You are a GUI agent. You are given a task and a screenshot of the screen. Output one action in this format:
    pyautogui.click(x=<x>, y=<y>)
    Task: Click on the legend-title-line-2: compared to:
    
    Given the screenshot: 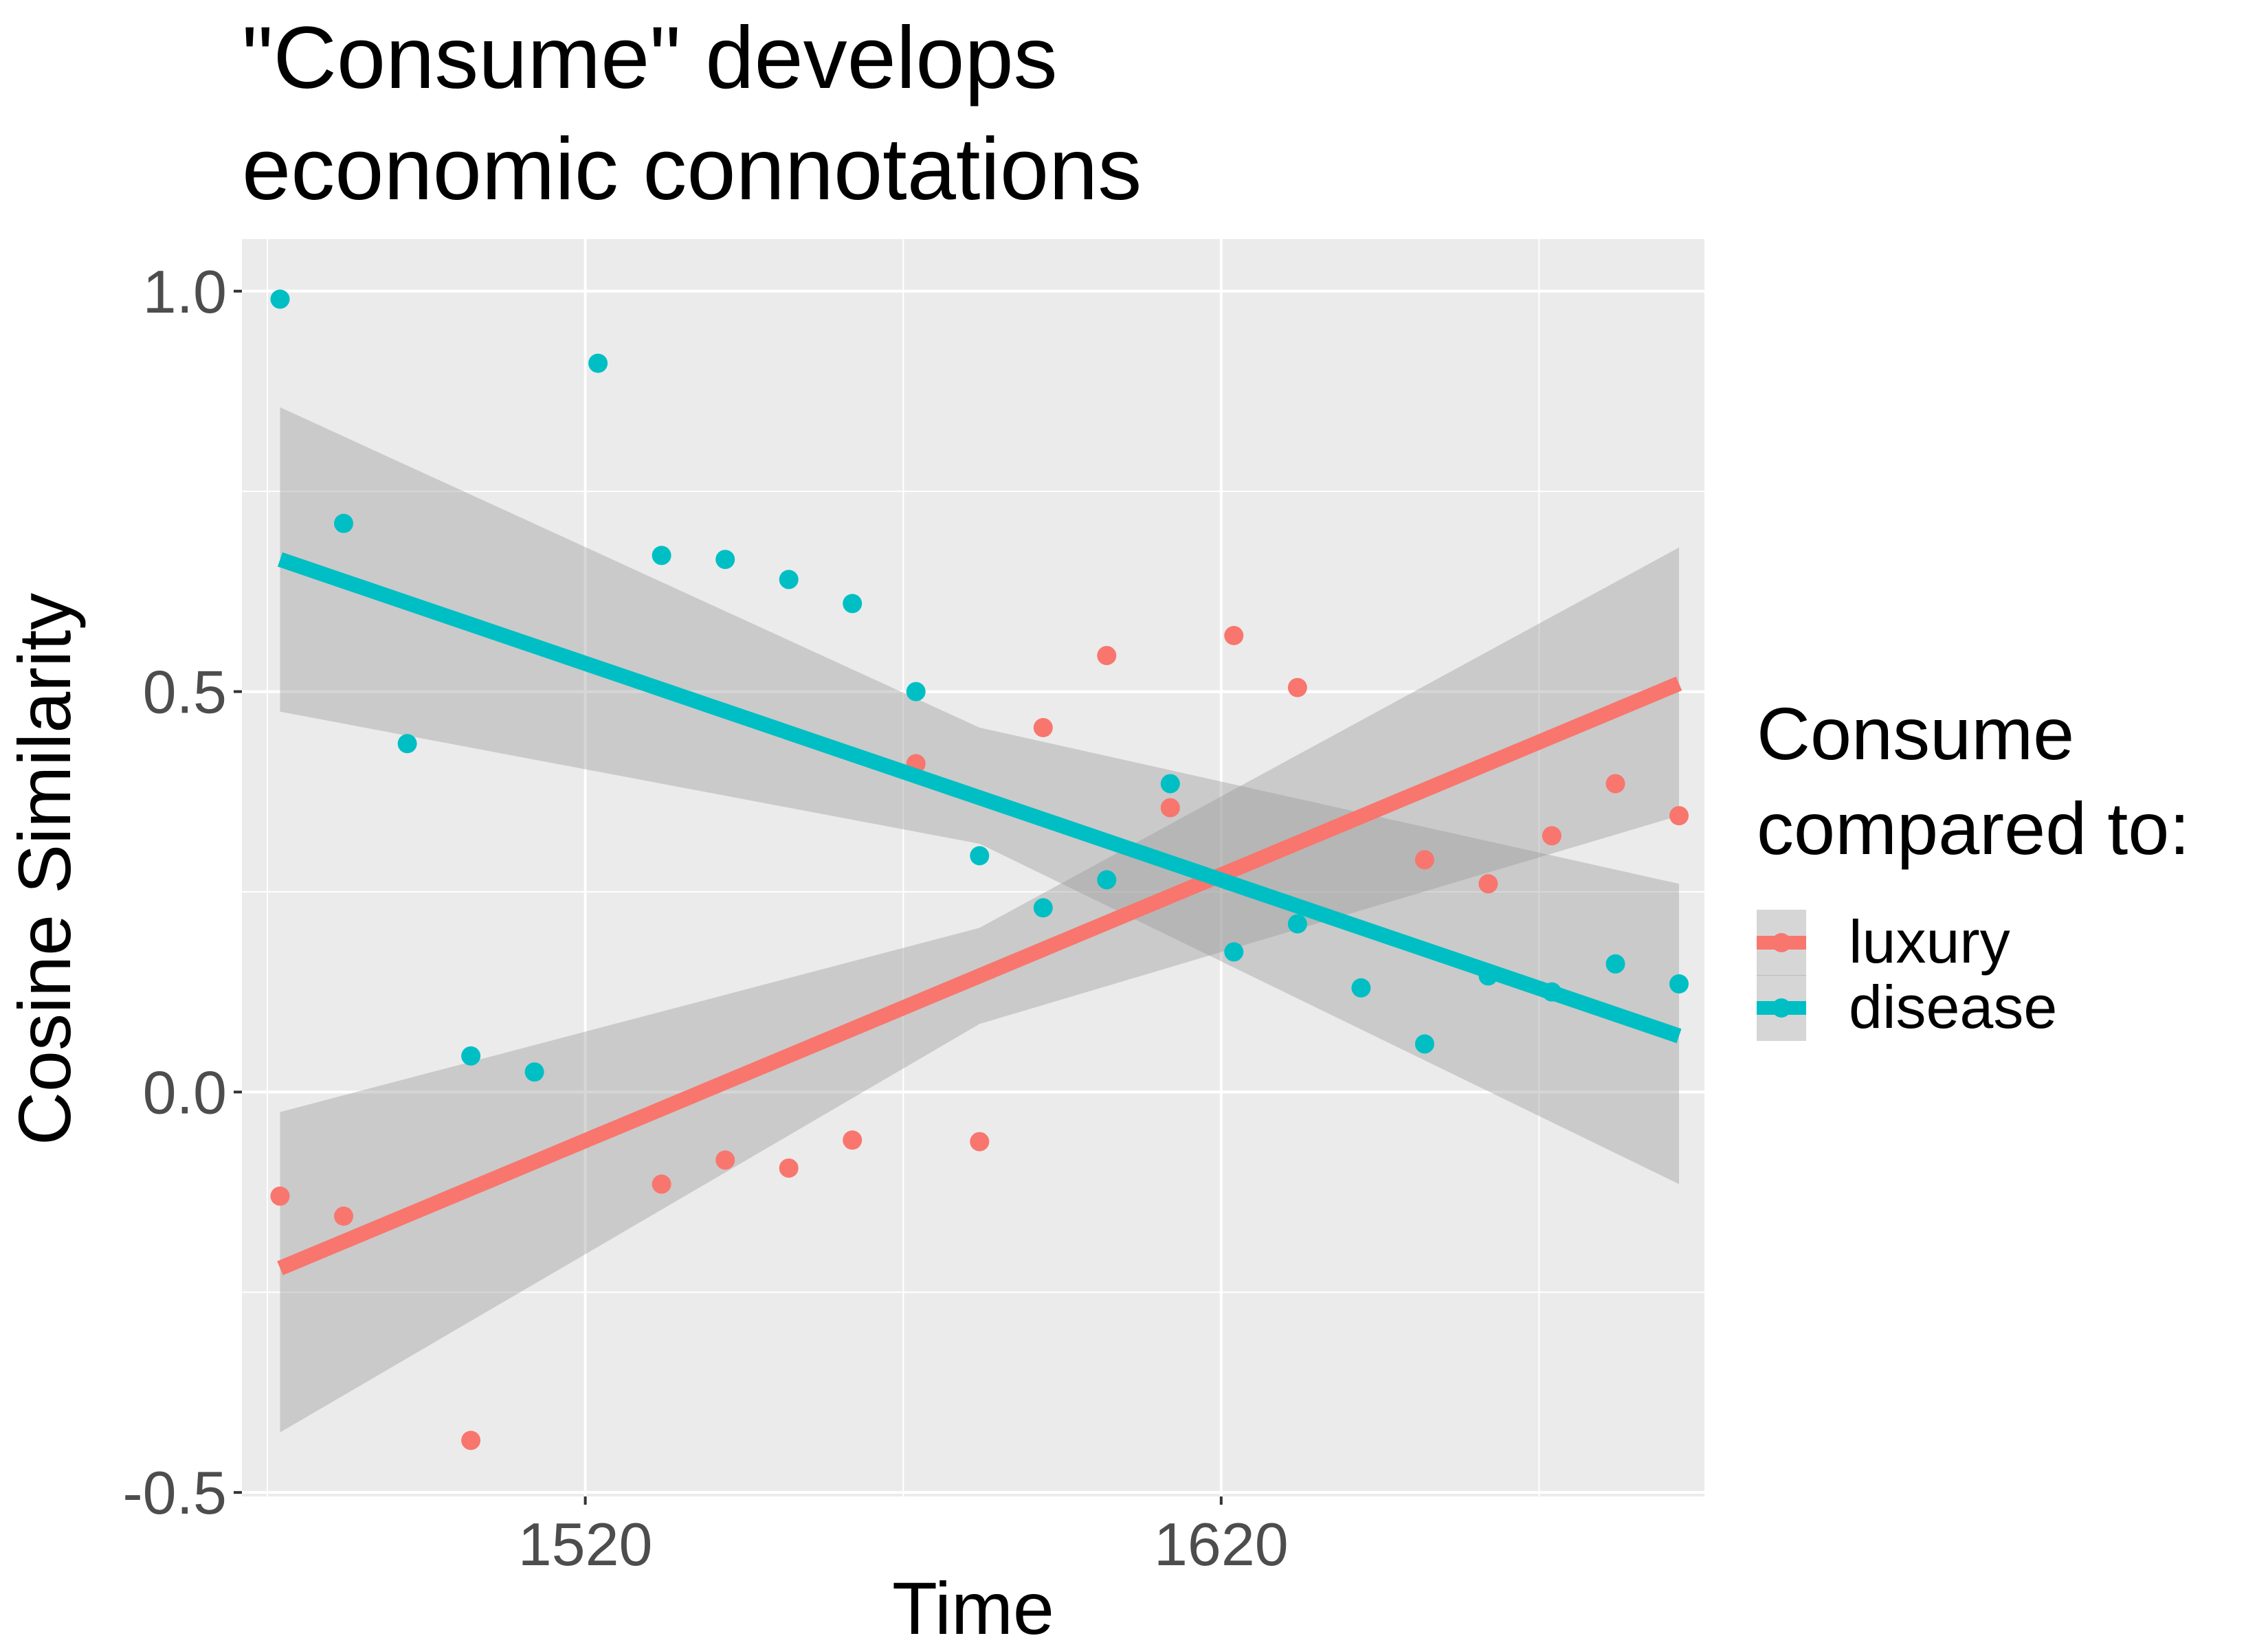 What is the action you would take?
    pyautogui.click(x=1973, y=828)
    